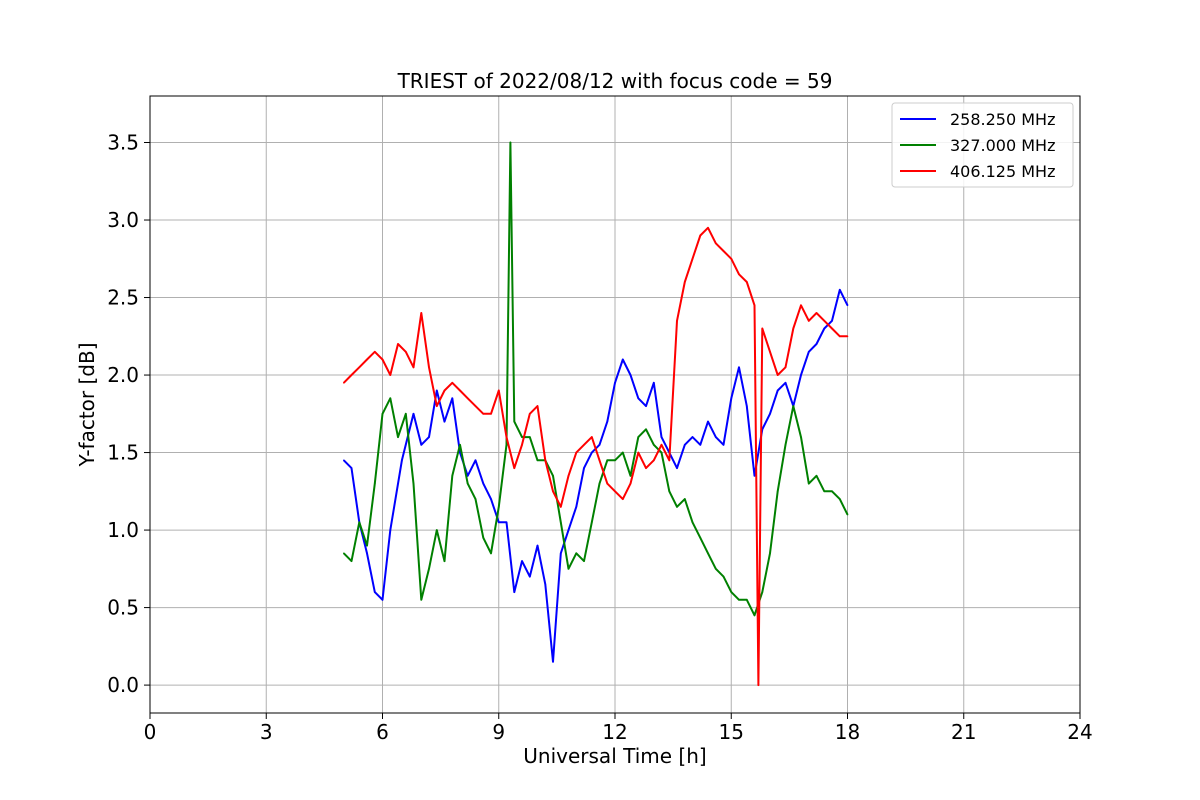 The image size is (1200, 800). Describe the element at coordinates (847, 732) in the screenshot. I see `x-tick-label: 18` at that location.